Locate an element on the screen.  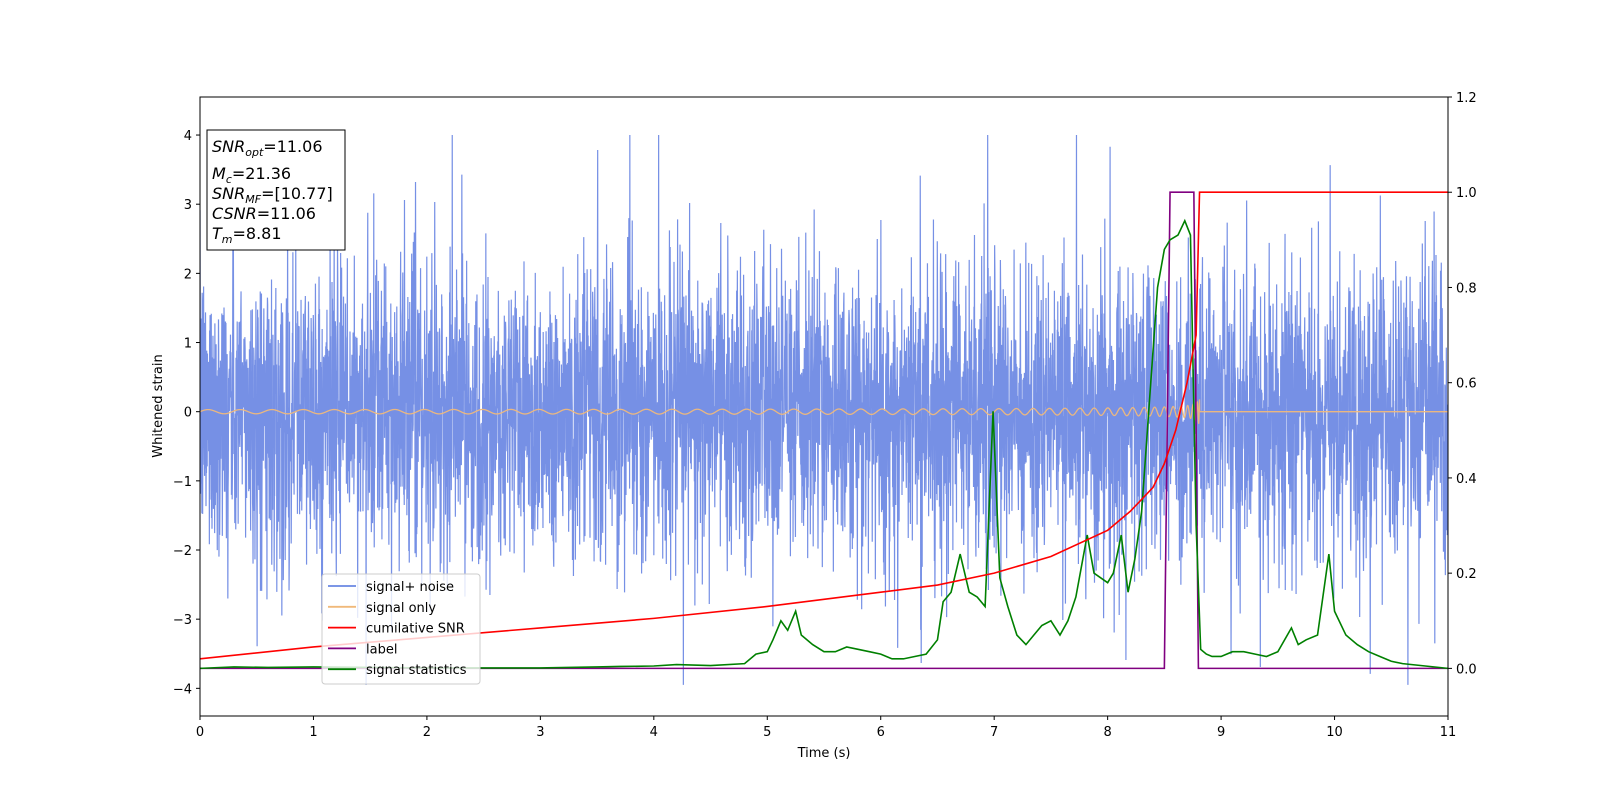
legend-label: cumilative SNR is located at coordinates (415, 629).